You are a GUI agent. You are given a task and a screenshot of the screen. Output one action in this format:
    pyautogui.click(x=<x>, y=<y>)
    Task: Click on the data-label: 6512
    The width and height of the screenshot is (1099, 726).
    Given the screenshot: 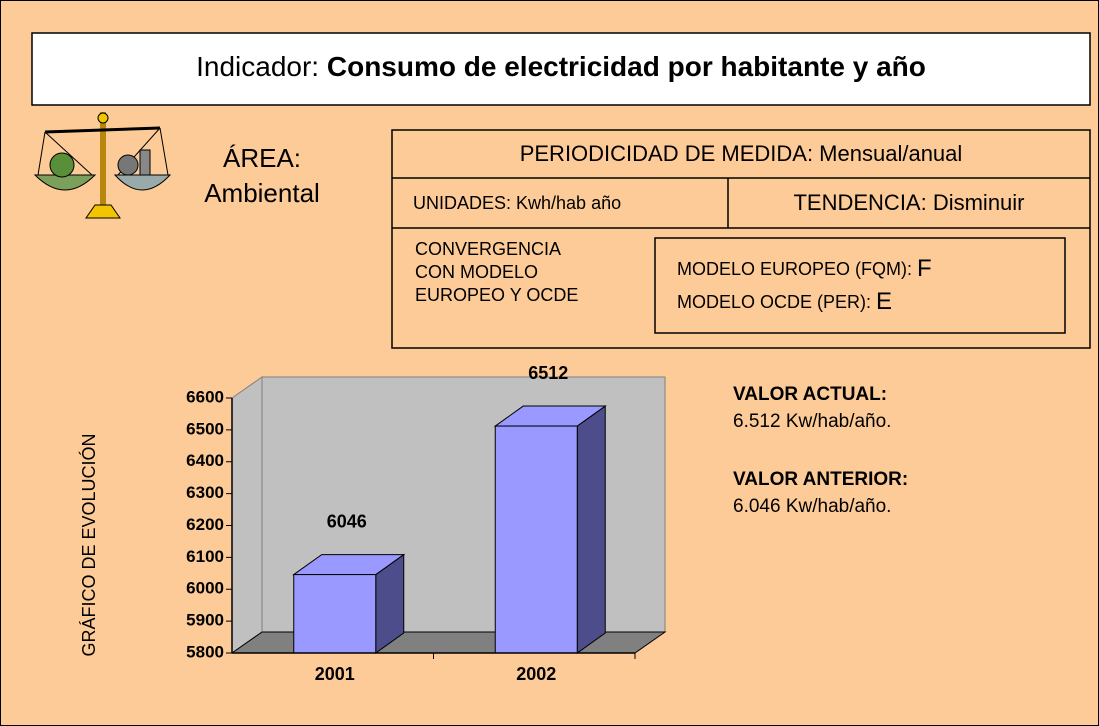 What is the action you would take?
    pyautogui.click(x=548, y=373)
    